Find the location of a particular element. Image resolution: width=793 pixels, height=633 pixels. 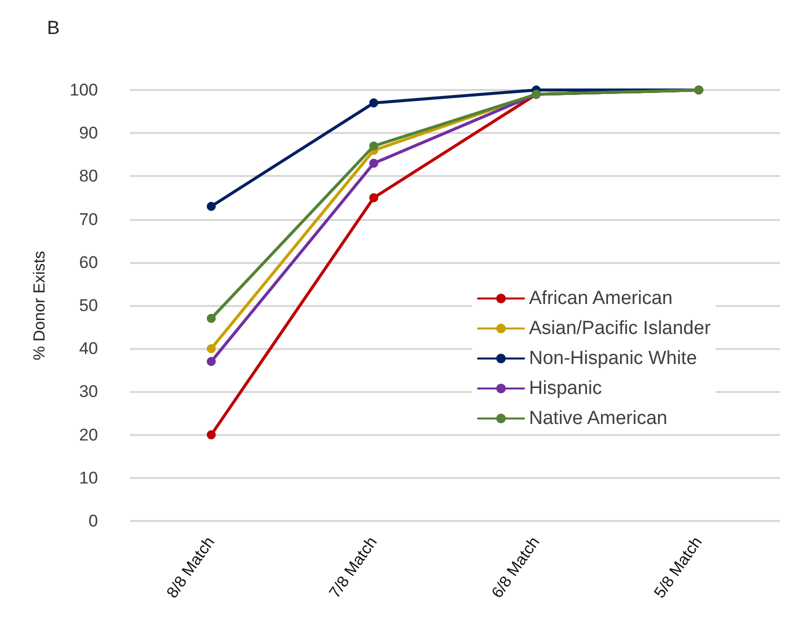

chart-title: B is located at coordinates (53, 28).